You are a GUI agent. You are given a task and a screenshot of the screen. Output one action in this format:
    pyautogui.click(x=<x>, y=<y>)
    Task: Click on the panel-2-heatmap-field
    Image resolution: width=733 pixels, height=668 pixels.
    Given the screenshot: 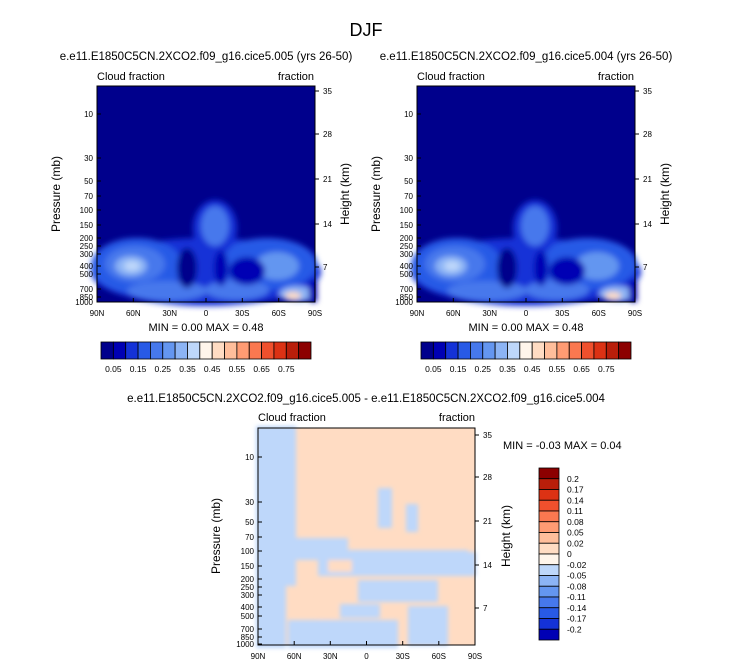 What is the action you would take?
    pyautogui.click(x=526, y=196)
    